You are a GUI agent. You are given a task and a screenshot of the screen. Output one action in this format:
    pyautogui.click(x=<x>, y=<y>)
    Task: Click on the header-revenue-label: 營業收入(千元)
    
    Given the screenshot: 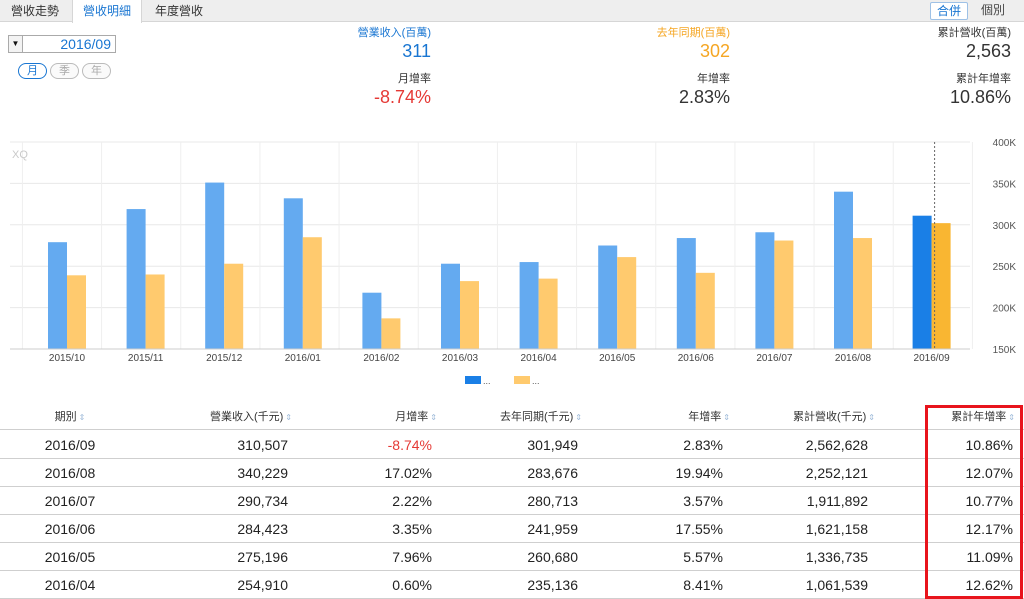 What is the action you would take?
    pyautogui.click(x=246, y=417)
    